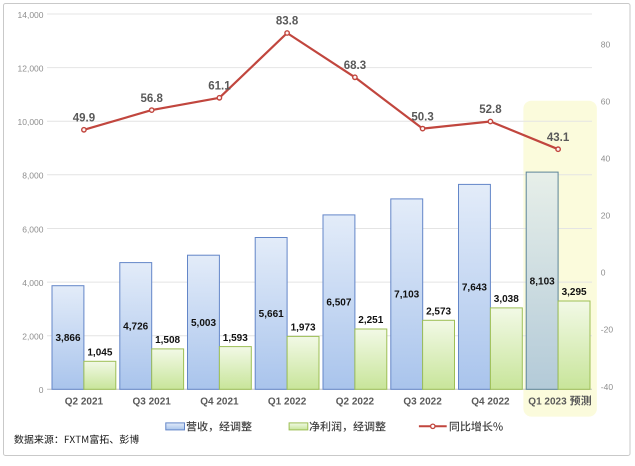 This screenshot has width=635, height=466. Describe the element at coordinates (287, 402) in the screenshot. I see `svg-text: Q1 2022` at that location.